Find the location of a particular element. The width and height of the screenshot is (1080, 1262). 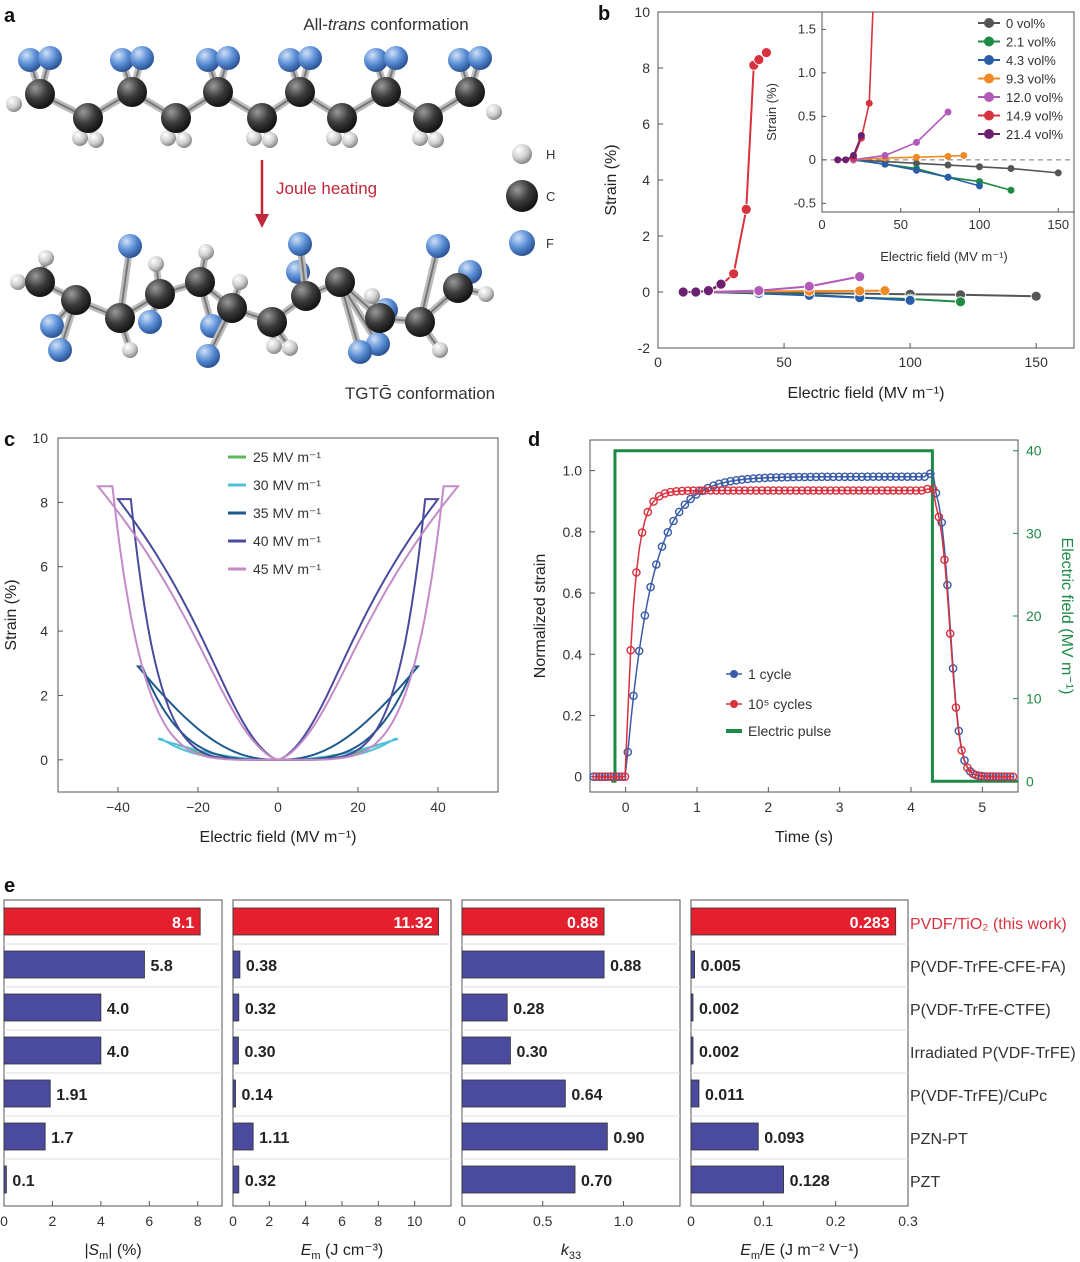

b-xtick-label: 50 is located at coordinates (784, 362).